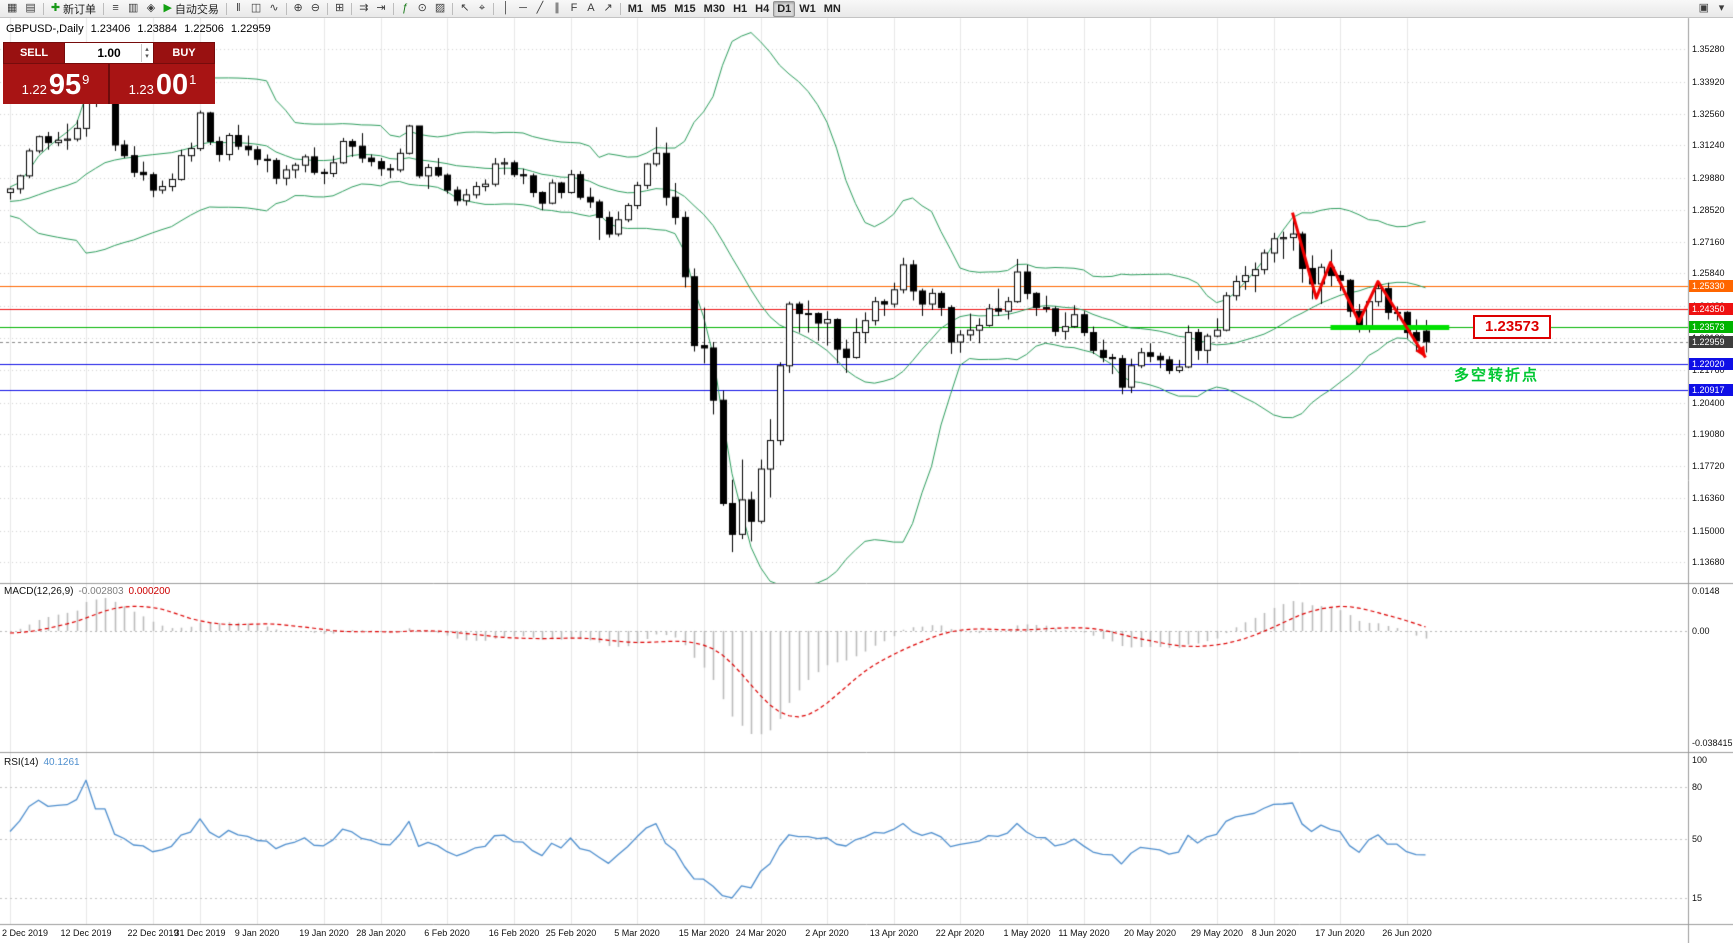 The height and width of the screenshot is (943, 1733). What do you see at coordinates (704, 933) in the screenshot?
I see `date-tick-label: 15 Mar 2020` at bounding box center [704, 933].